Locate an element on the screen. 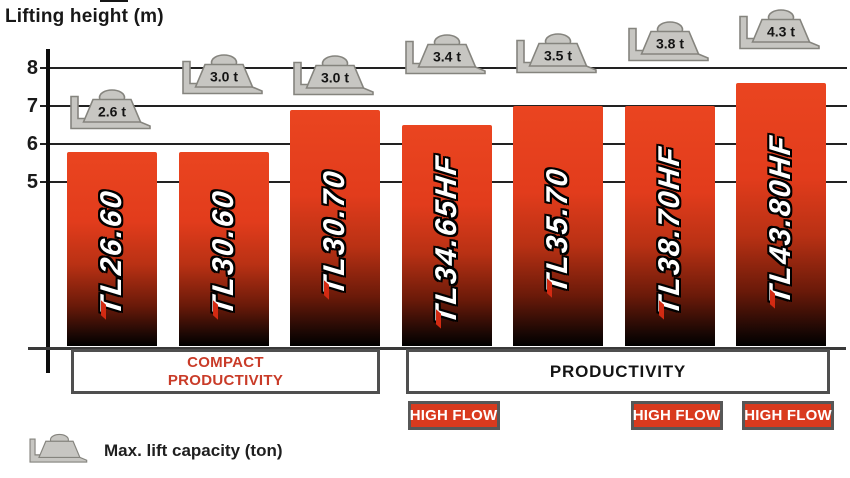 This screenshot has width=850, height=478. lift-capacity-weight-icon: 4.3 t is located at coordinates (779, 33).